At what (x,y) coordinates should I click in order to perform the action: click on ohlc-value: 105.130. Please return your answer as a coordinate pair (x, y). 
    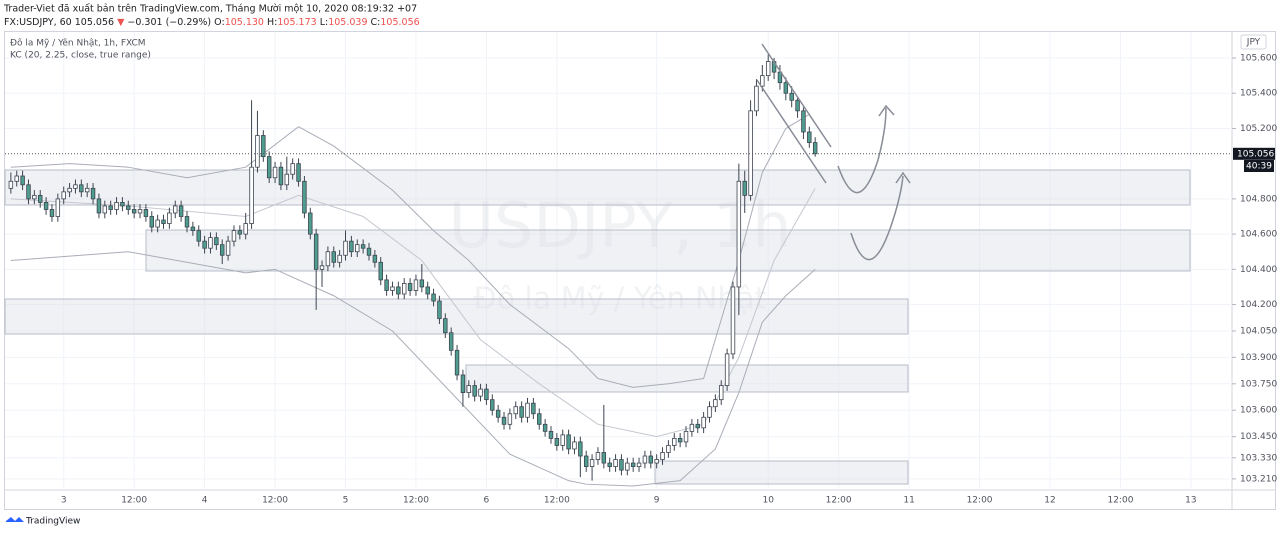
    Looking at the image, I should click on (244, 22).